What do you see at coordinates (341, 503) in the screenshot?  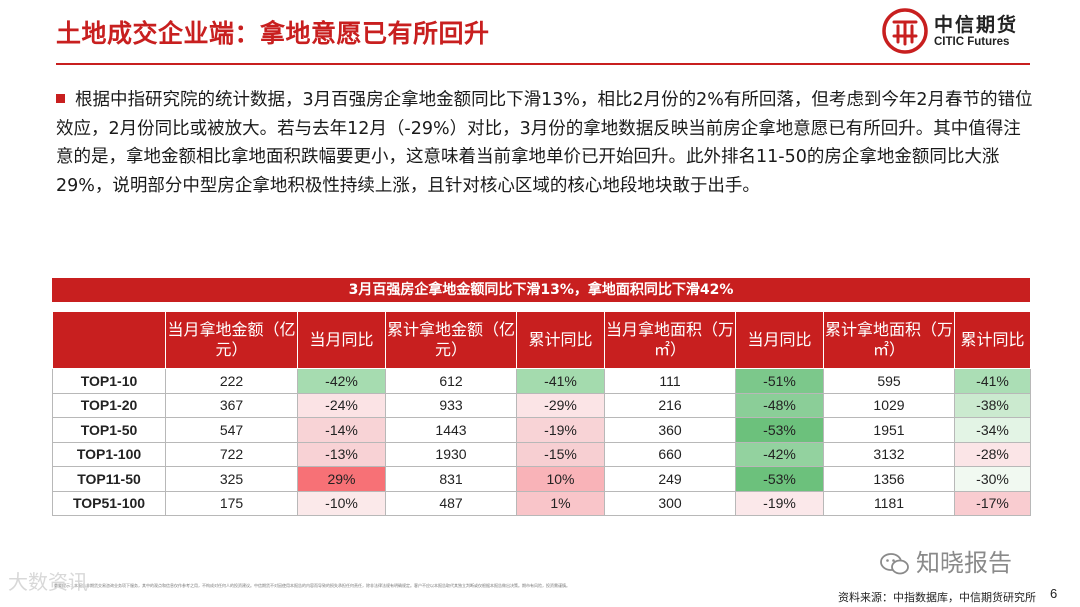 I see `yoy-change-cell: -10%` at bounding box center [341, 503].